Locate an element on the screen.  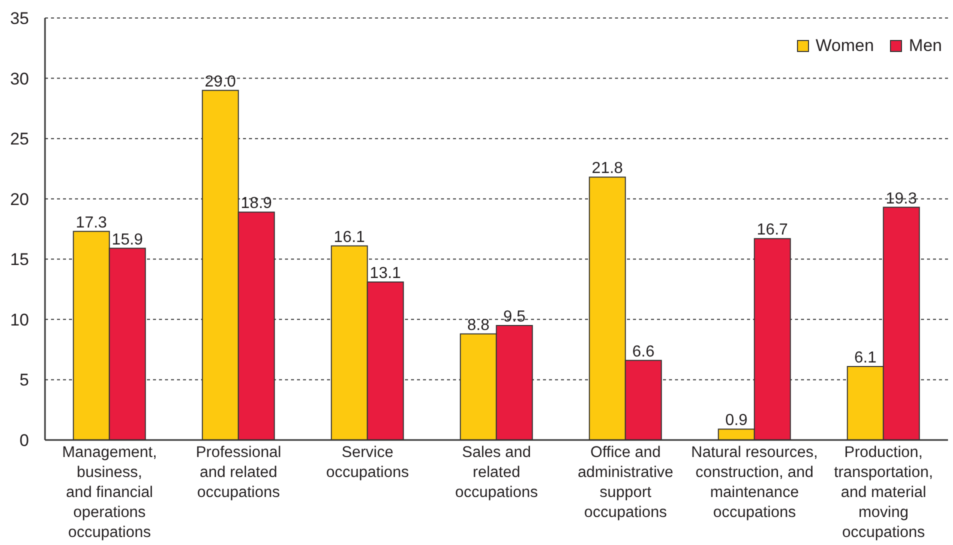
x-tick-label: Professional and related occupations is located at coordinates (239, 472).